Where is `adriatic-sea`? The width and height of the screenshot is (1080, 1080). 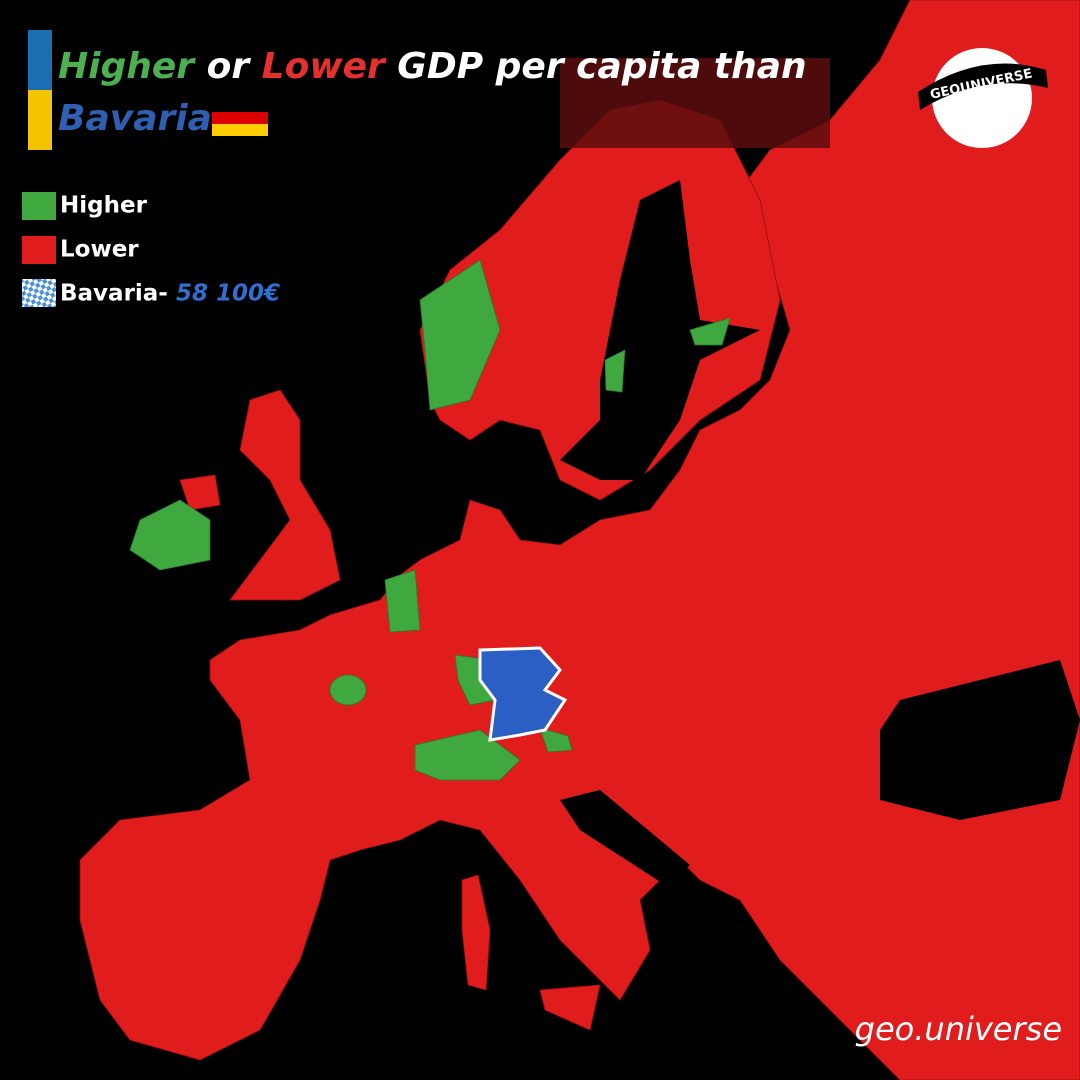 adriatic-sea is located at coordinates (625, 837).